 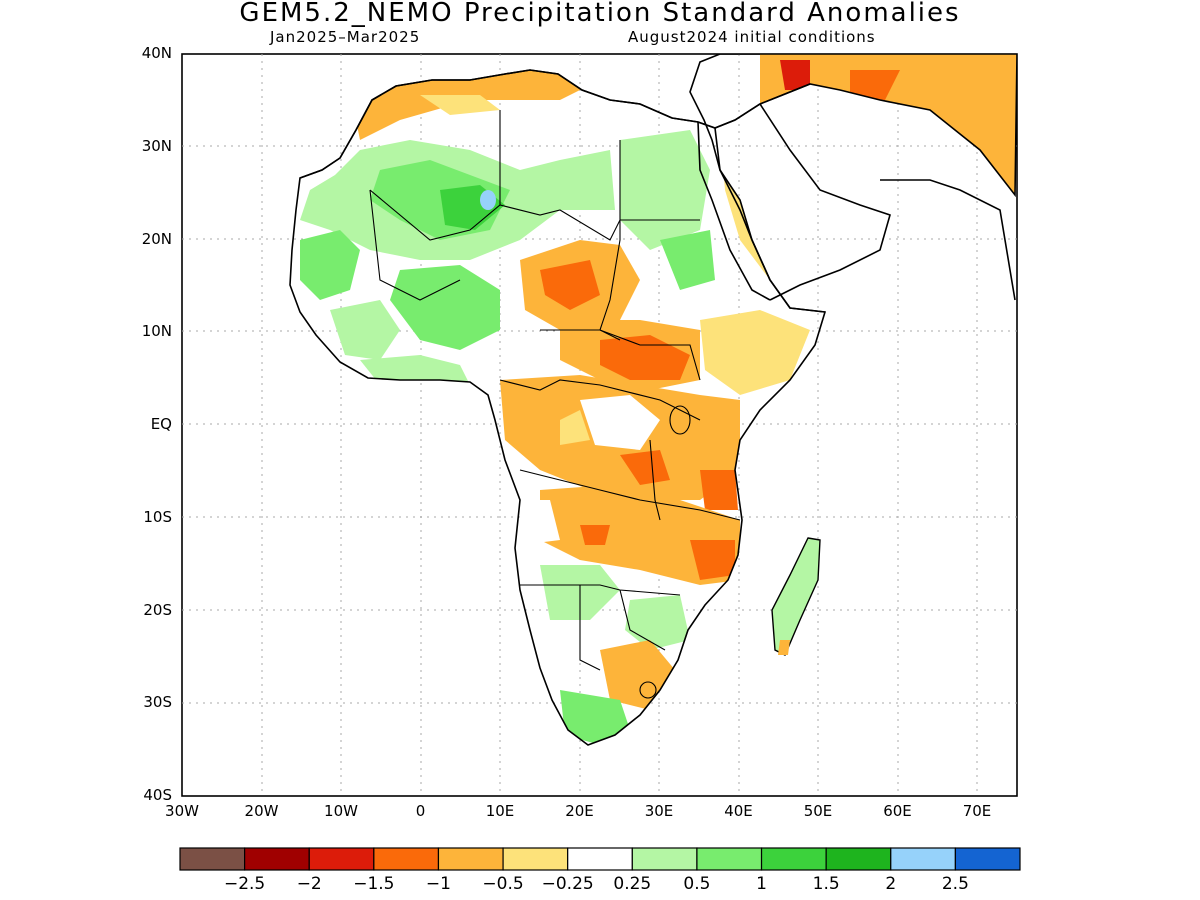 I want to click on colorbar-label: 1.5, so click(x=826, y=884).